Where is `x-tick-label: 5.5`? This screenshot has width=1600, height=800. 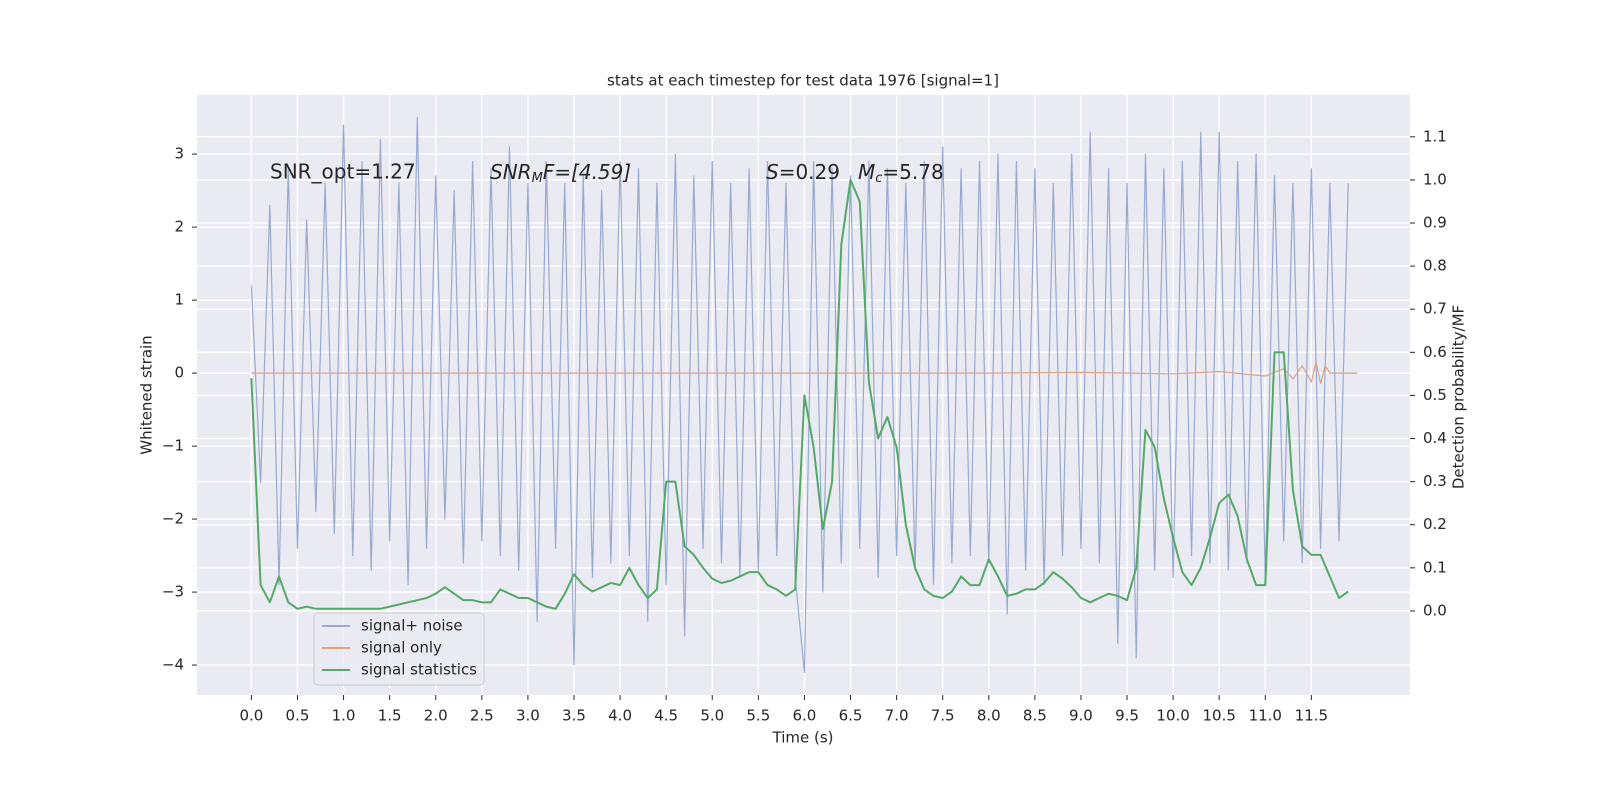 x-tick-label: 5.5 is located at coordinates (758, 716).